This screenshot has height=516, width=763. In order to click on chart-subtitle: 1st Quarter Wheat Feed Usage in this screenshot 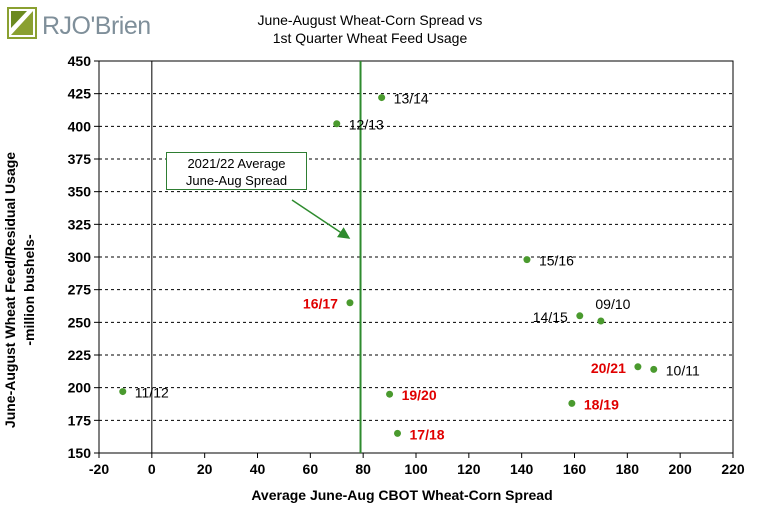, I will do `click(370, 38)`.